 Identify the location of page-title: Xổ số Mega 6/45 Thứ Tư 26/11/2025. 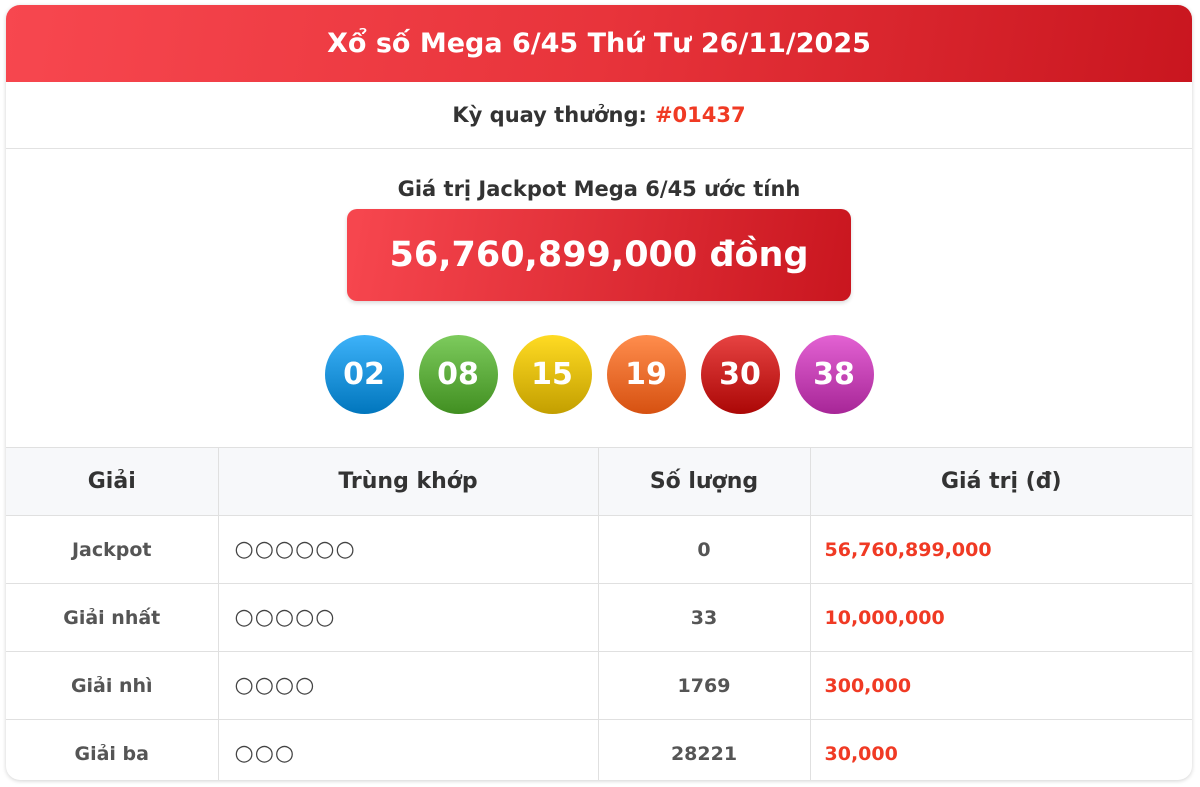
(599, 43).